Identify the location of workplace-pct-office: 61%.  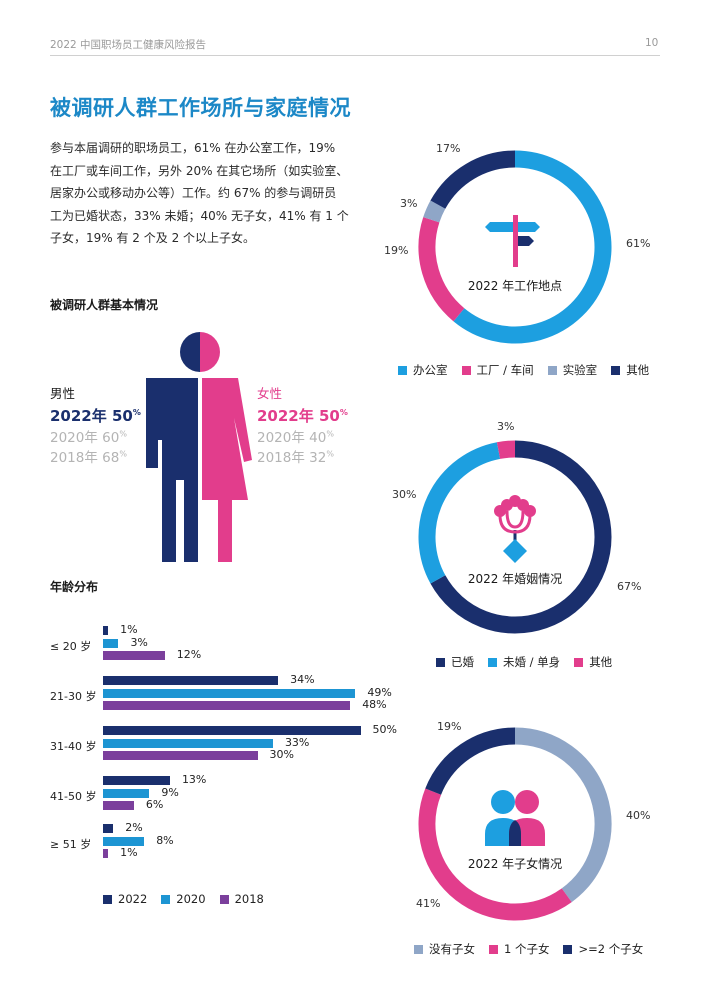
(638, 243).